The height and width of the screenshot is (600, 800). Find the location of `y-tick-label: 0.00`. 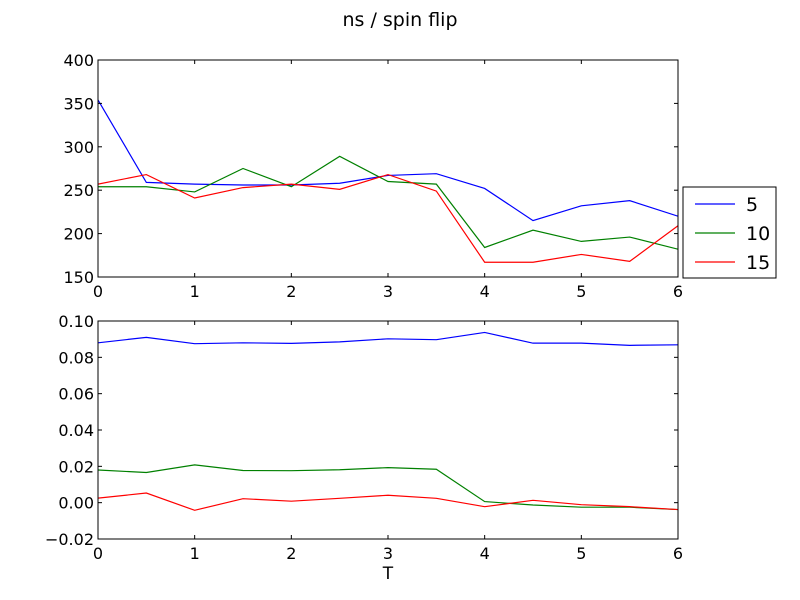

y-tick-label: 0.00 is located at coordinates (76, 503).